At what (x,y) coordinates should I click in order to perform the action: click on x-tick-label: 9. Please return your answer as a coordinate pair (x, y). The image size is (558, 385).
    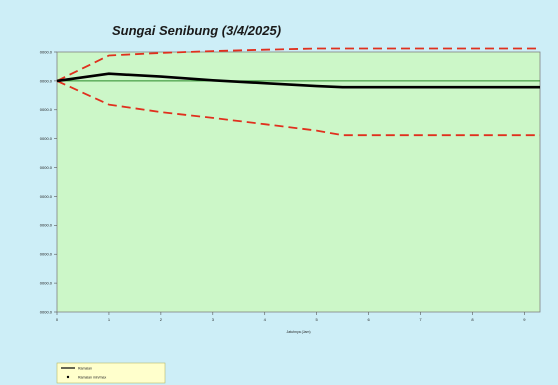
    Looking at the image, I should click on (524, 319).